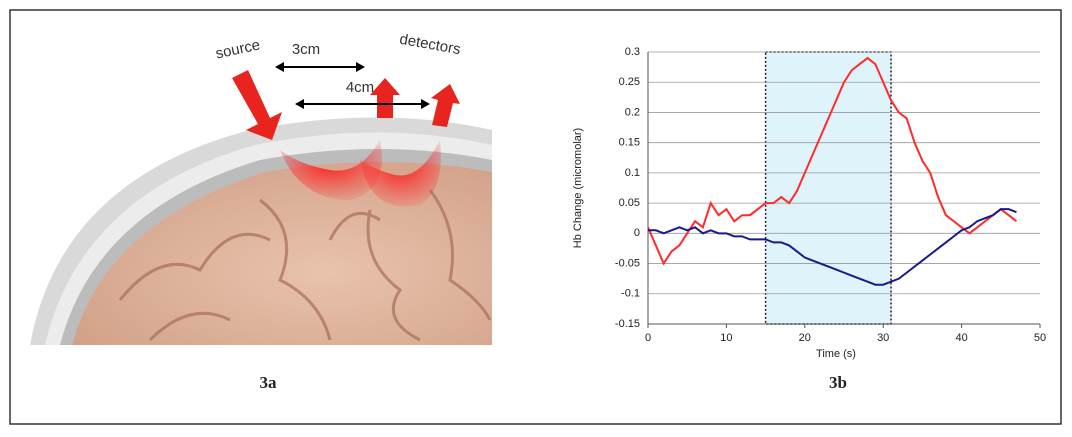  I want to click on source-label: source, so click(238, 49).